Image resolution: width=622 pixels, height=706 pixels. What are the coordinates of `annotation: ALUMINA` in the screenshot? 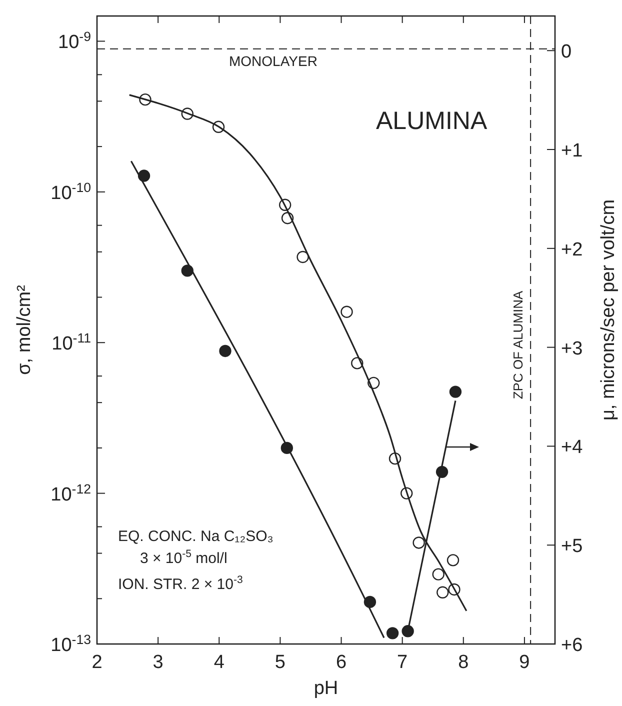 It's located at (432, 121).